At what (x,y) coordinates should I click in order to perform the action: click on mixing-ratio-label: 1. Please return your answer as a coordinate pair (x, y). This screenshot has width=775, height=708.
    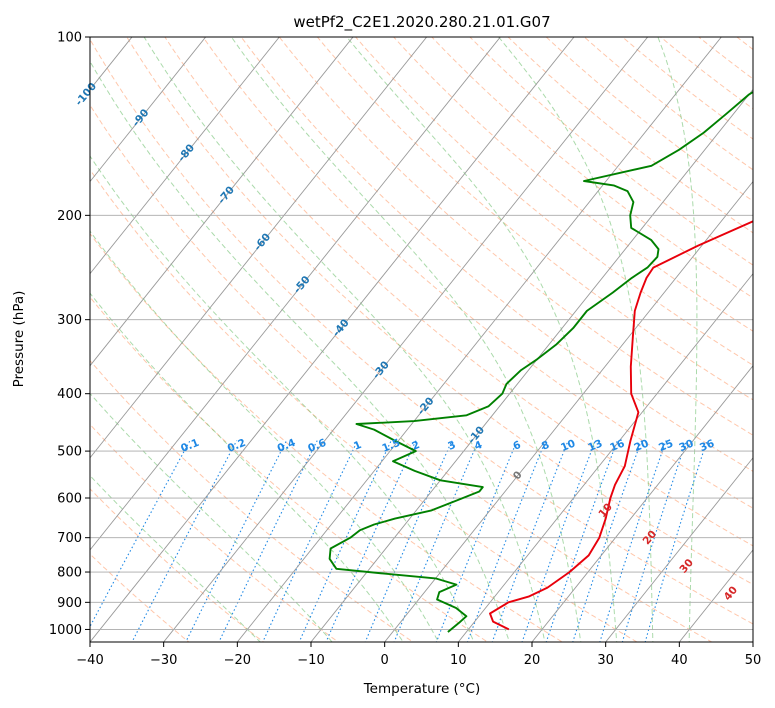
    Looking at the image, I should click on (357, 446).